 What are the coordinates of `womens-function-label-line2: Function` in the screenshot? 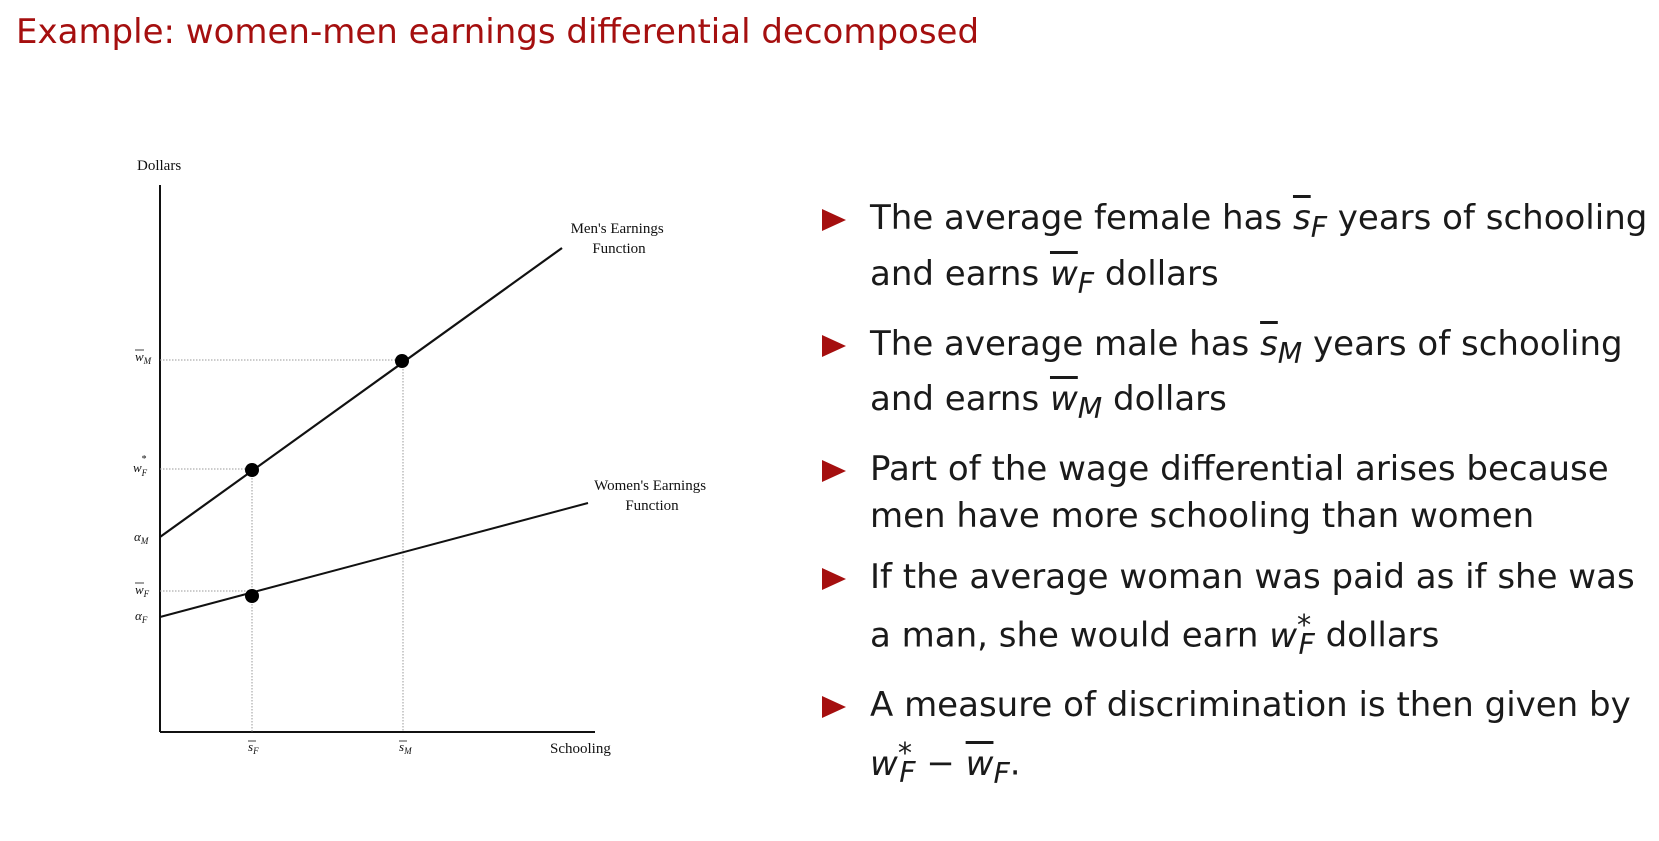 It's located at (652, 506).